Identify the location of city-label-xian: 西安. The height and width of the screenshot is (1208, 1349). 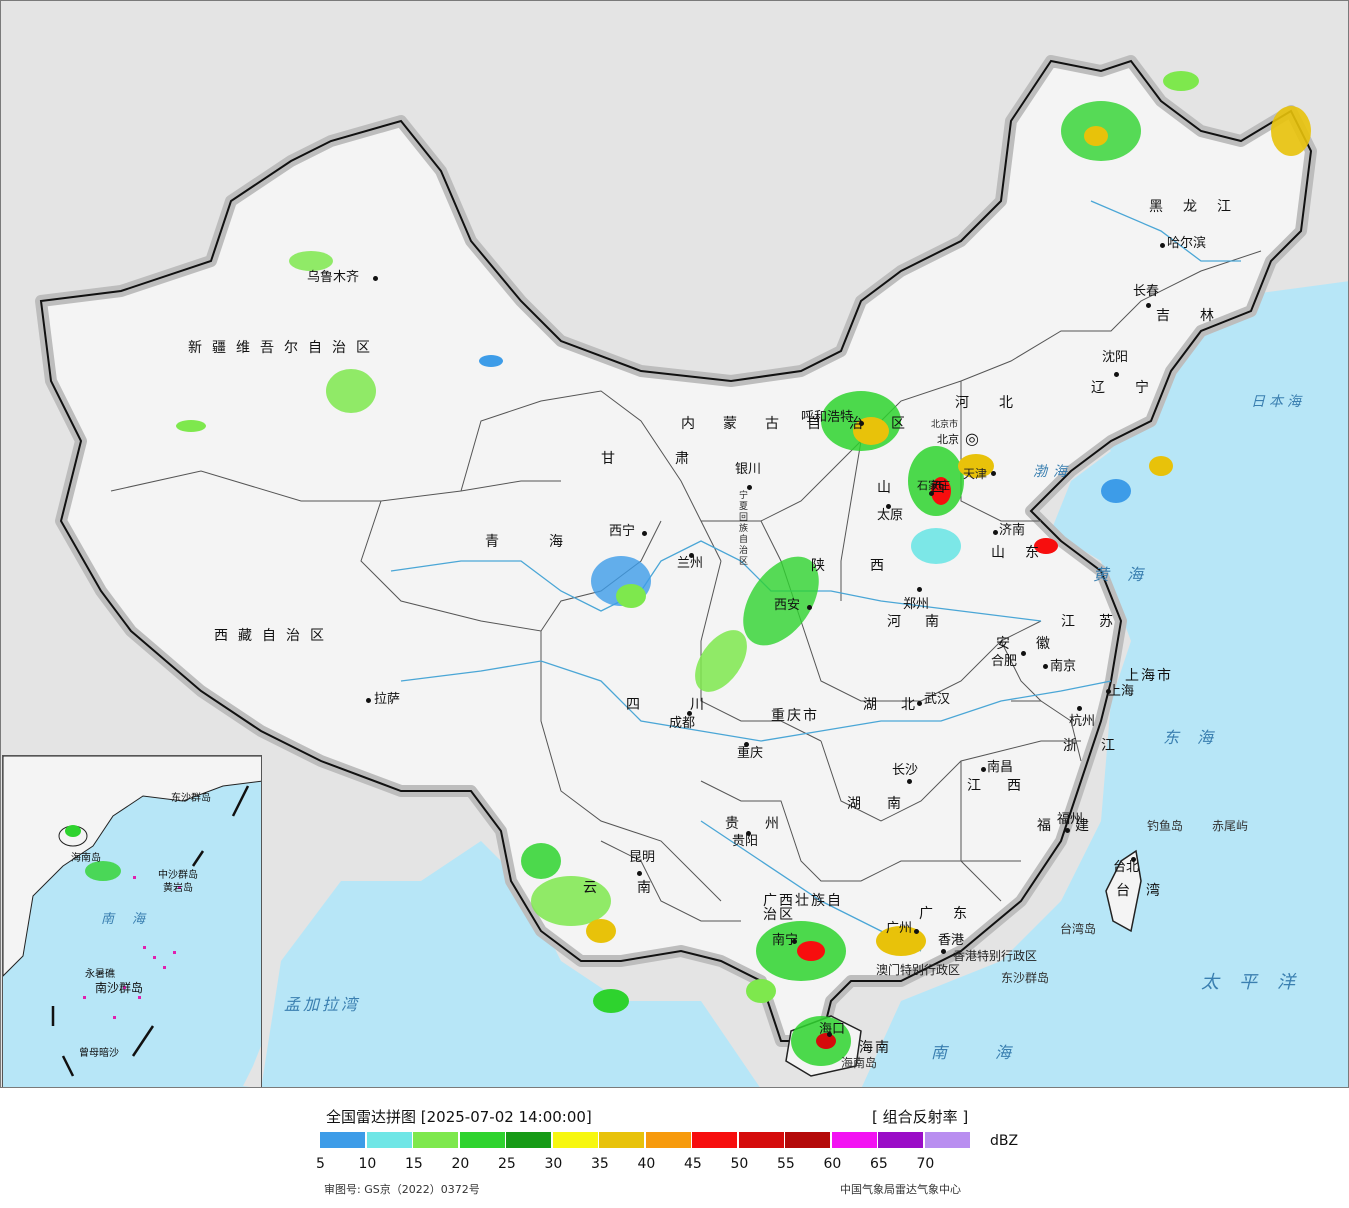
(787, 605).